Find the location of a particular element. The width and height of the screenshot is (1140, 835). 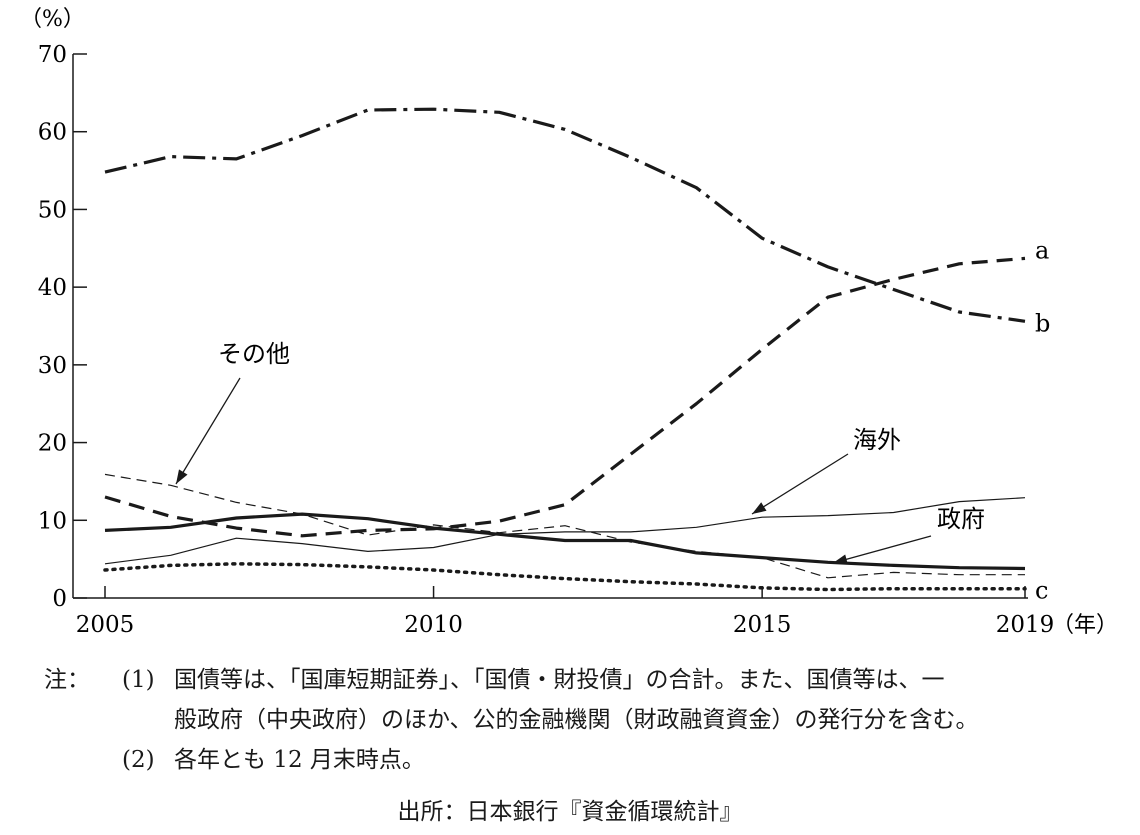

note-text: 国債等は、「国庫短期証券」、「国債・財投債」の合計。また、国債等は、一 is located at coordinates (559, 680).